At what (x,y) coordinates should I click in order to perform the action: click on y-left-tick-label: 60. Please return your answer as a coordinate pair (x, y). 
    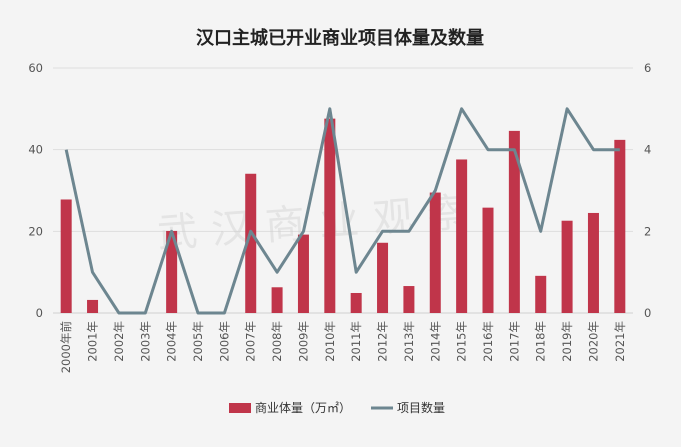
    Looking at the image, I should click on (35, 68).